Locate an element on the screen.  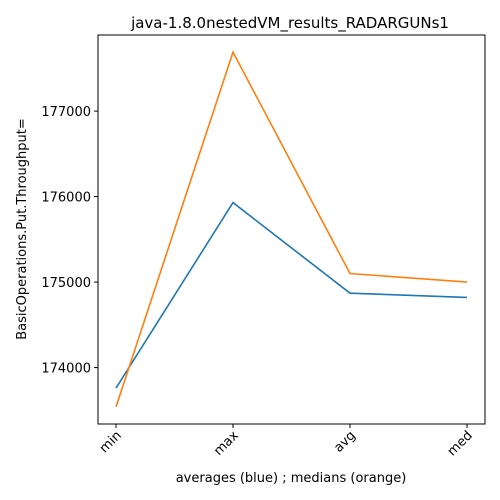
y-tick-label-175000: 175000 is located at coordinates (66, 283).